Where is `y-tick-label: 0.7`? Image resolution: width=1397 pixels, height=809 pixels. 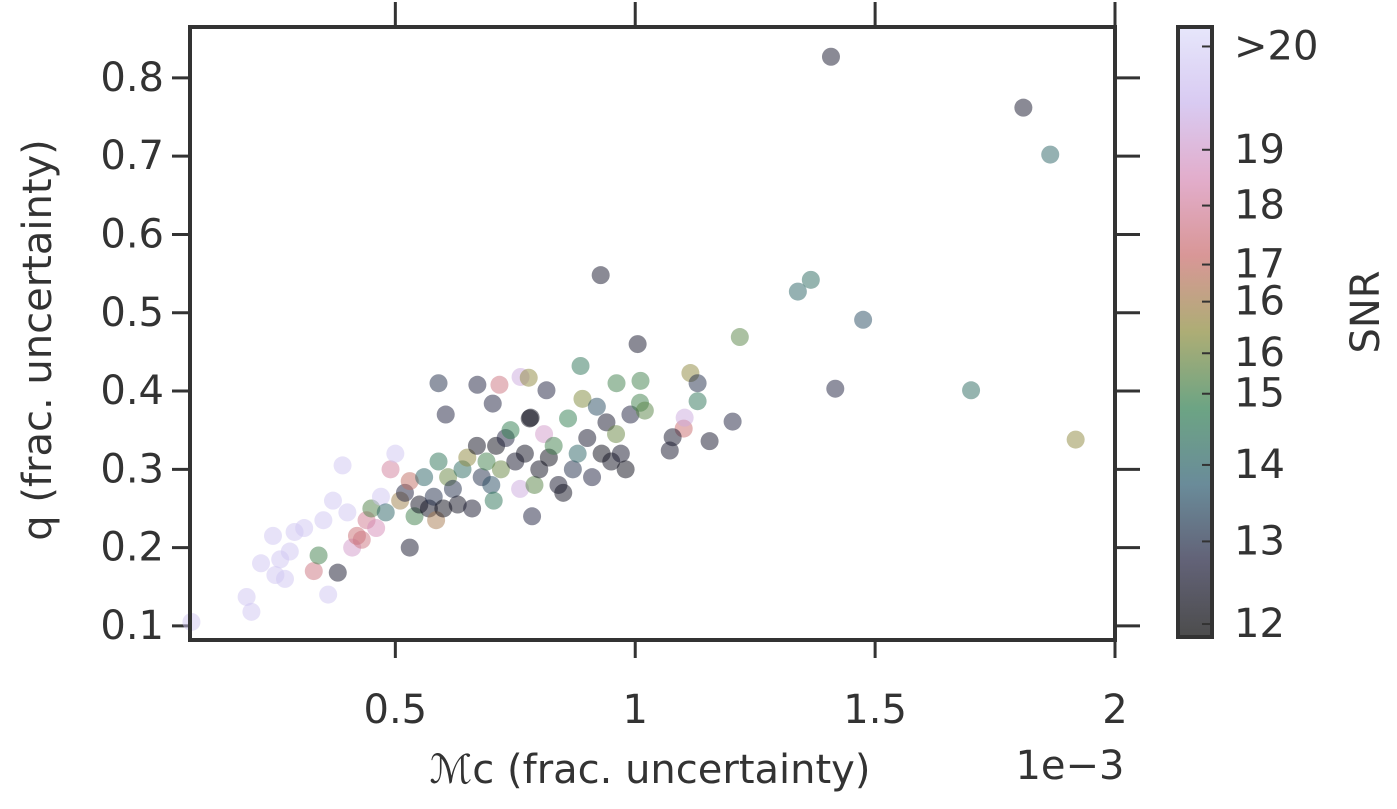
y-tick-label: 0.7 is located at coordinates (132, 156).